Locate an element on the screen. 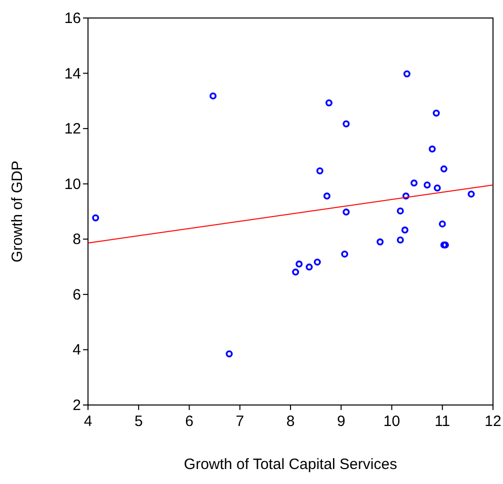 This screenshot has width=503, height=484. y-tick-label: 16 is located at coordinates (72, 18).